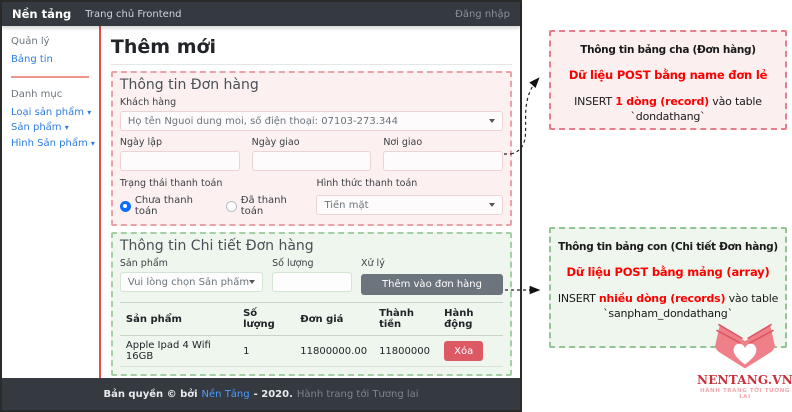 The image size is (792, 412). What do you see at coordinates (266, 319) in the screenshot?
I see `header-quantity: Số lượng` at bounding box center [266, 319].